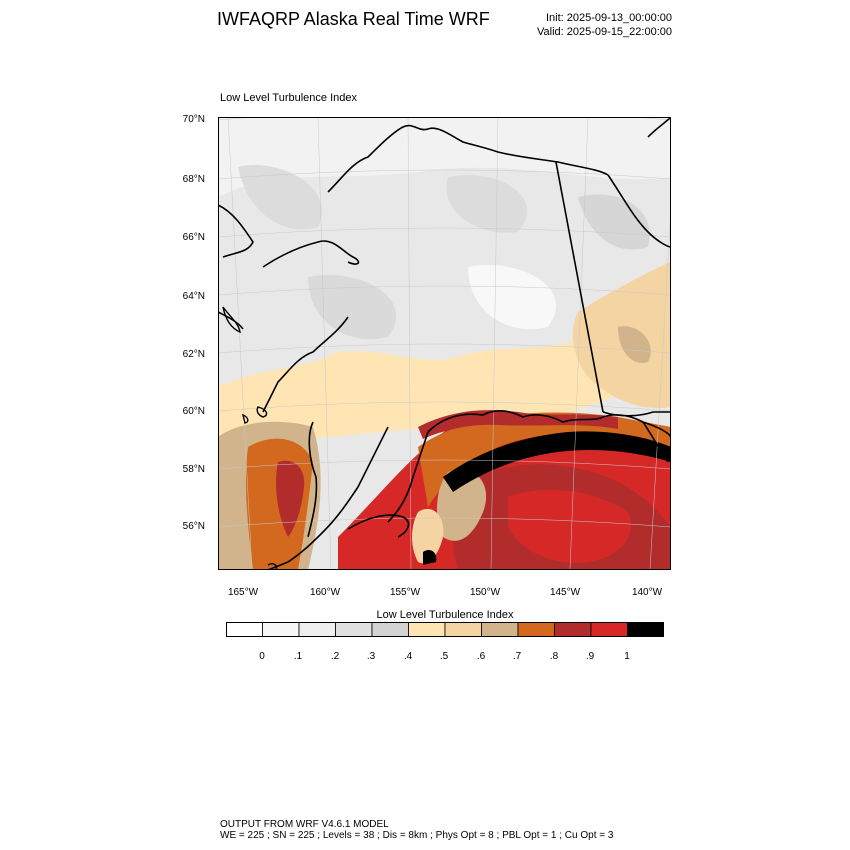 Image resolution: width=850 pixels, height=850 pixels. Describe the element at coordinates (193, 411) in the screenshot. I see `lat-label-60: 60°N` at that location.